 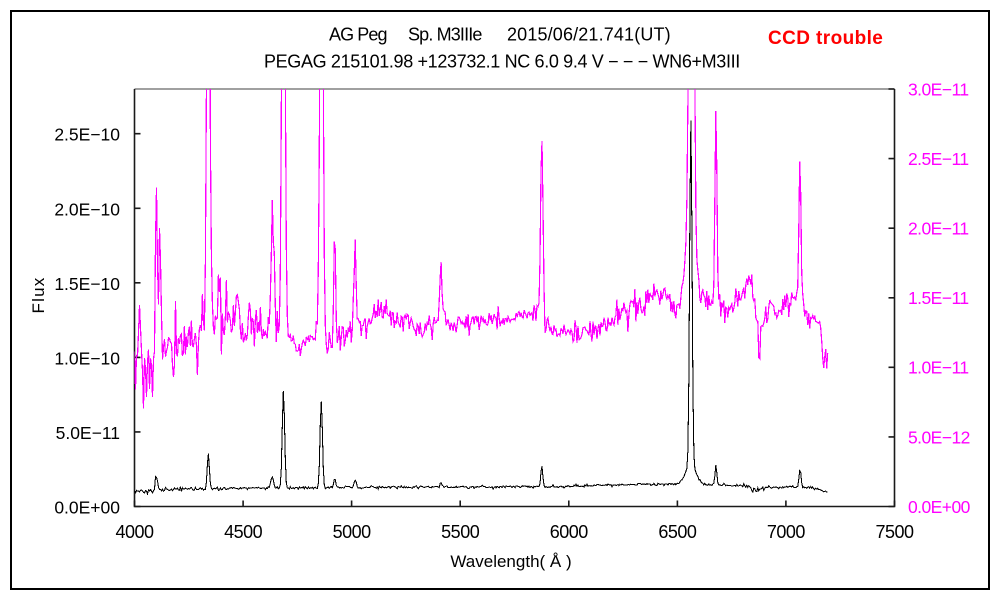 What do you see at coordinates (938, 298) in the screenshot?
I see `svg-text: 1.5E−11` at bounding box center [938, 298].